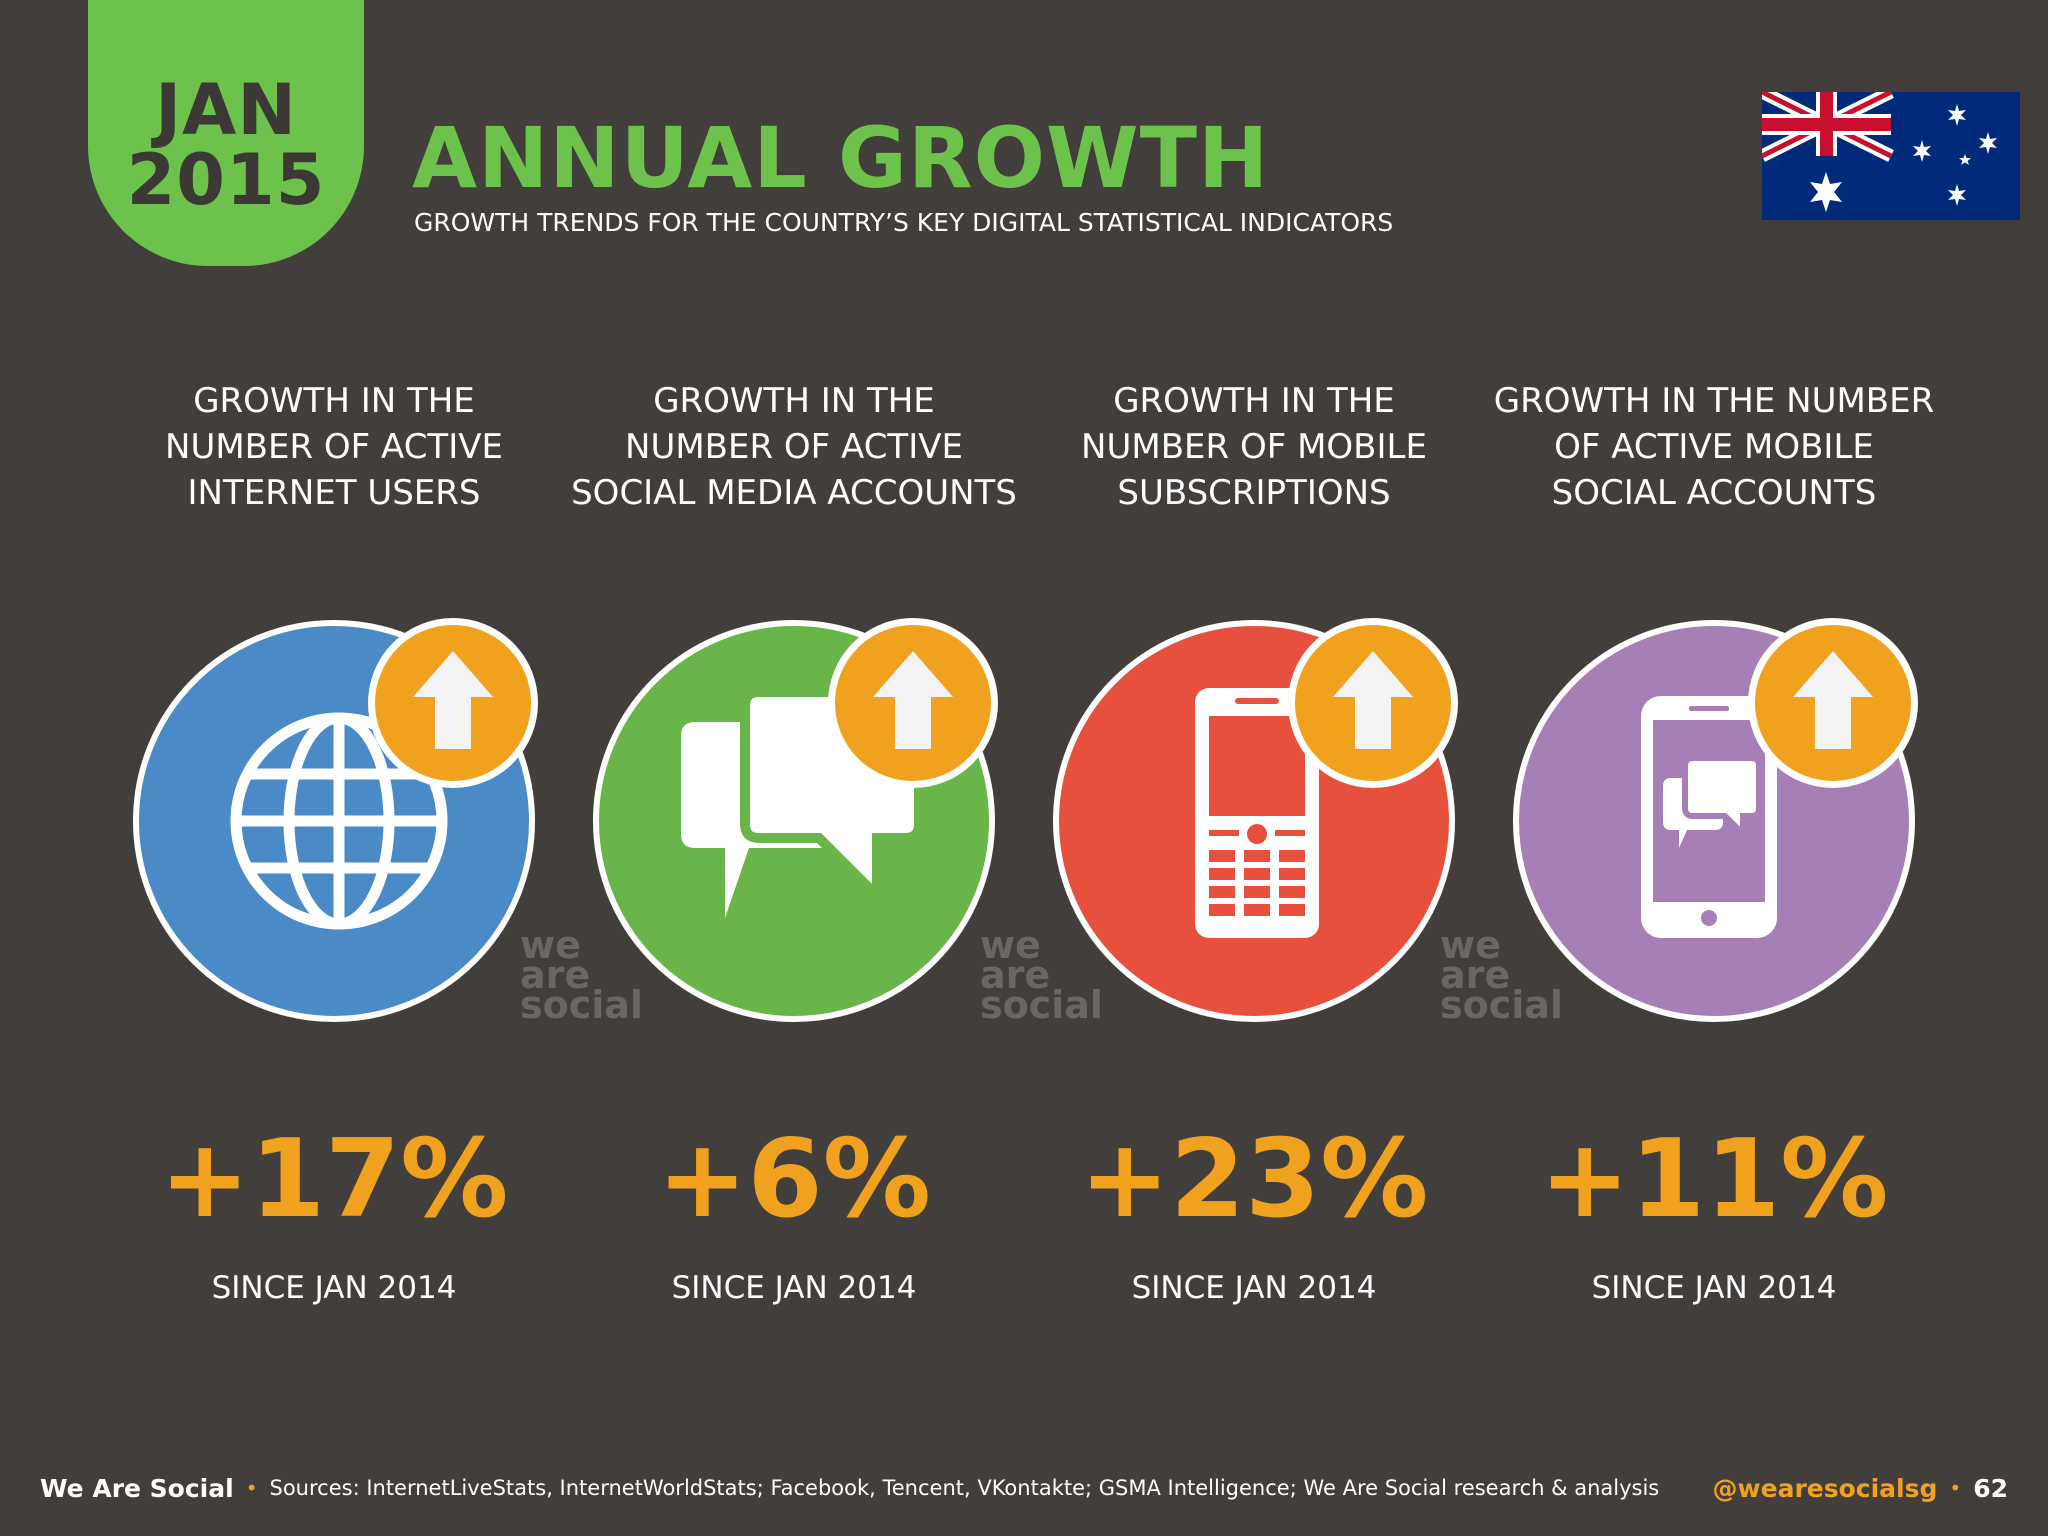  What do you see at coordinates (1254, 1179) in the screenshot?
I see `stat-value-mobile-subscriptions: +23%` at bounding box center [1254, 1179].